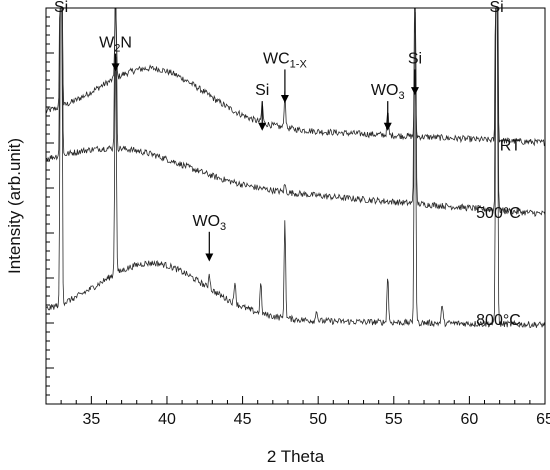  What do you see at coordinates (318, 419) in the screenshot?
I see `x-tick-label: 50` at bounding box center [318, 419].